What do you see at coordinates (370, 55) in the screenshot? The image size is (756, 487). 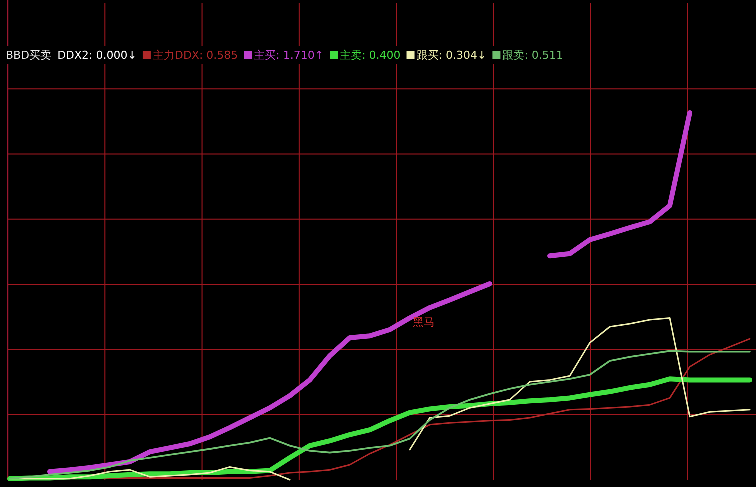 I see `legend-label: 主卖: 0.400` at bounding box center [370, 55].